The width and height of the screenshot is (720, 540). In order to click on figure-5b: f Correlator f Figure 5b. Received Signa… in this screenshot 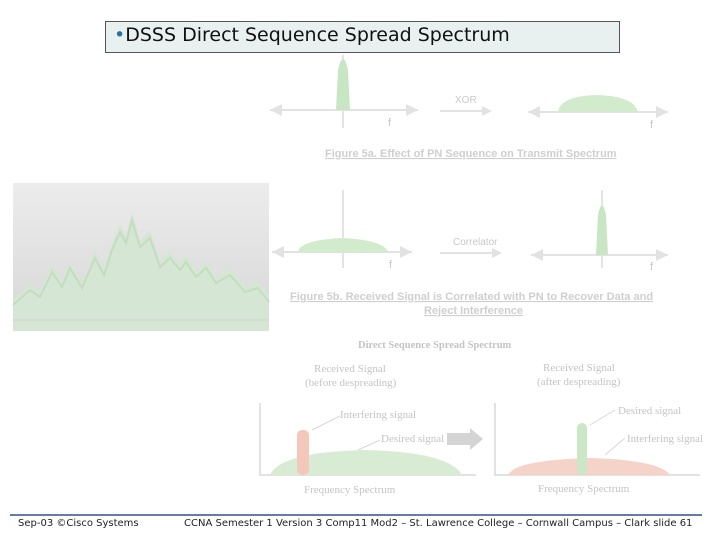, I will do `click(470, 253)`.